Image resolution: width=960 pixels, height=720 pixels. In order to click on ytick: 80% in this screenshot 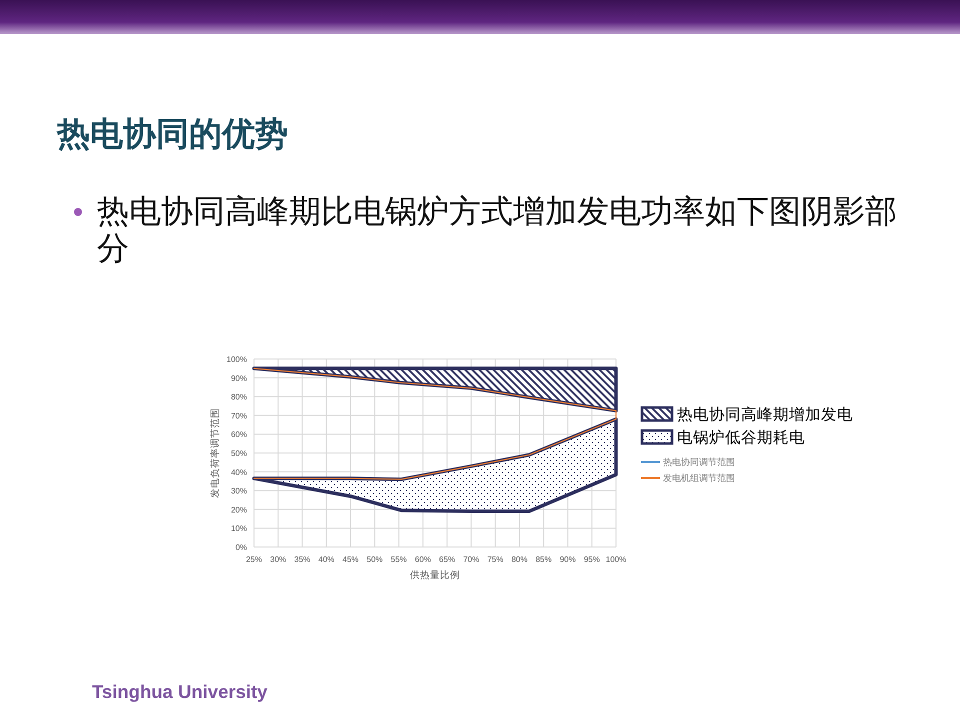, I will do `click(238, 397)`.